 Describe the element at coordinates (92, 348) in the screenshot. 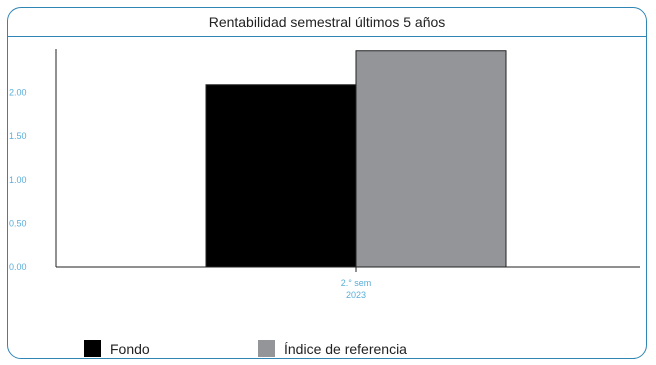

I see `legend-swatch-fondo` at that location.